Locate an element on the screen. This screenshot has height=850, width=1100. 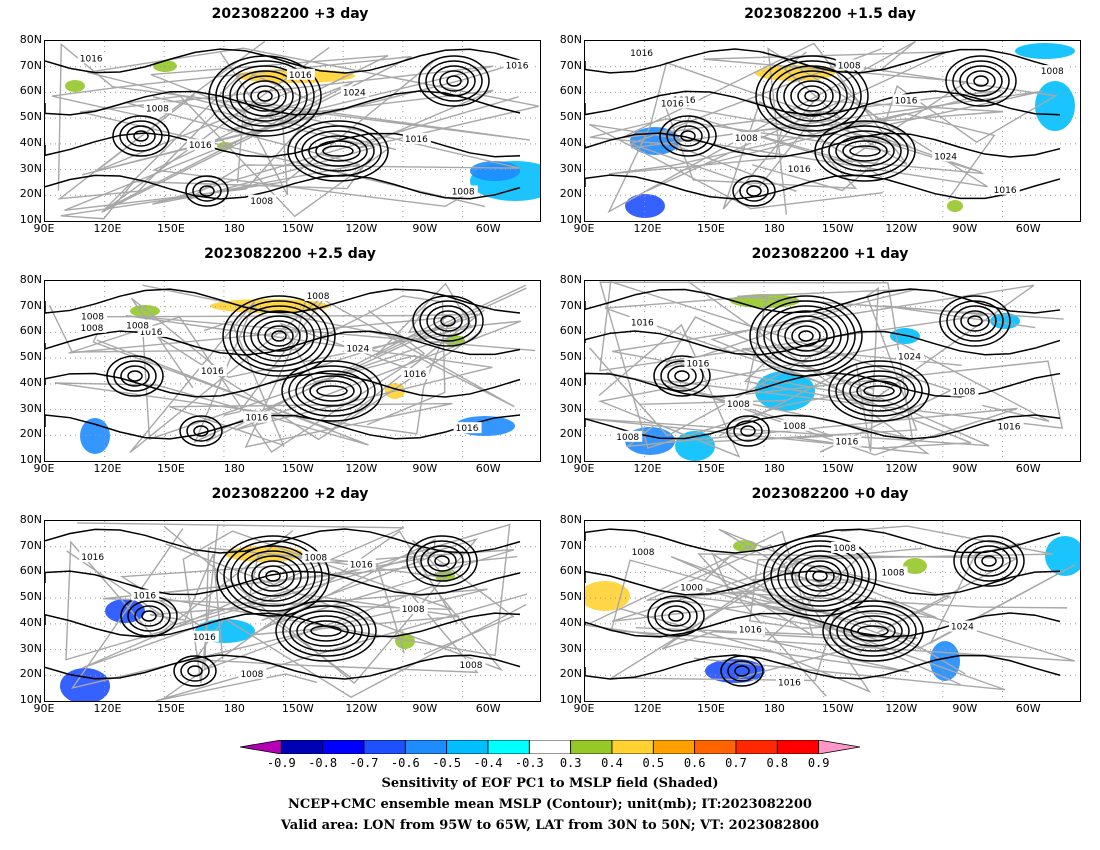
map-plus3: 1016 1008 1016 1008 1016 1024 1016 1008 1016 is located at coordinates (292, 131).